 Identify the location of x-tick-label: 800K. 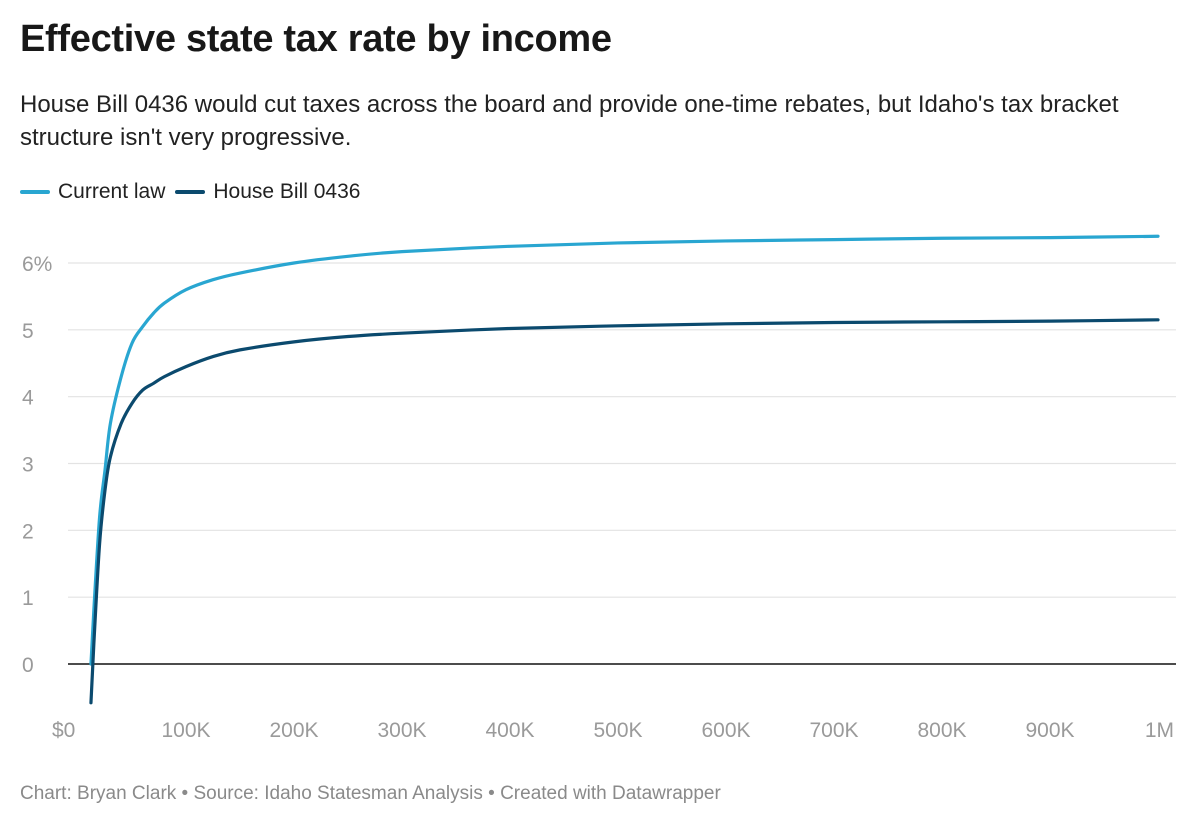
(941, 730).